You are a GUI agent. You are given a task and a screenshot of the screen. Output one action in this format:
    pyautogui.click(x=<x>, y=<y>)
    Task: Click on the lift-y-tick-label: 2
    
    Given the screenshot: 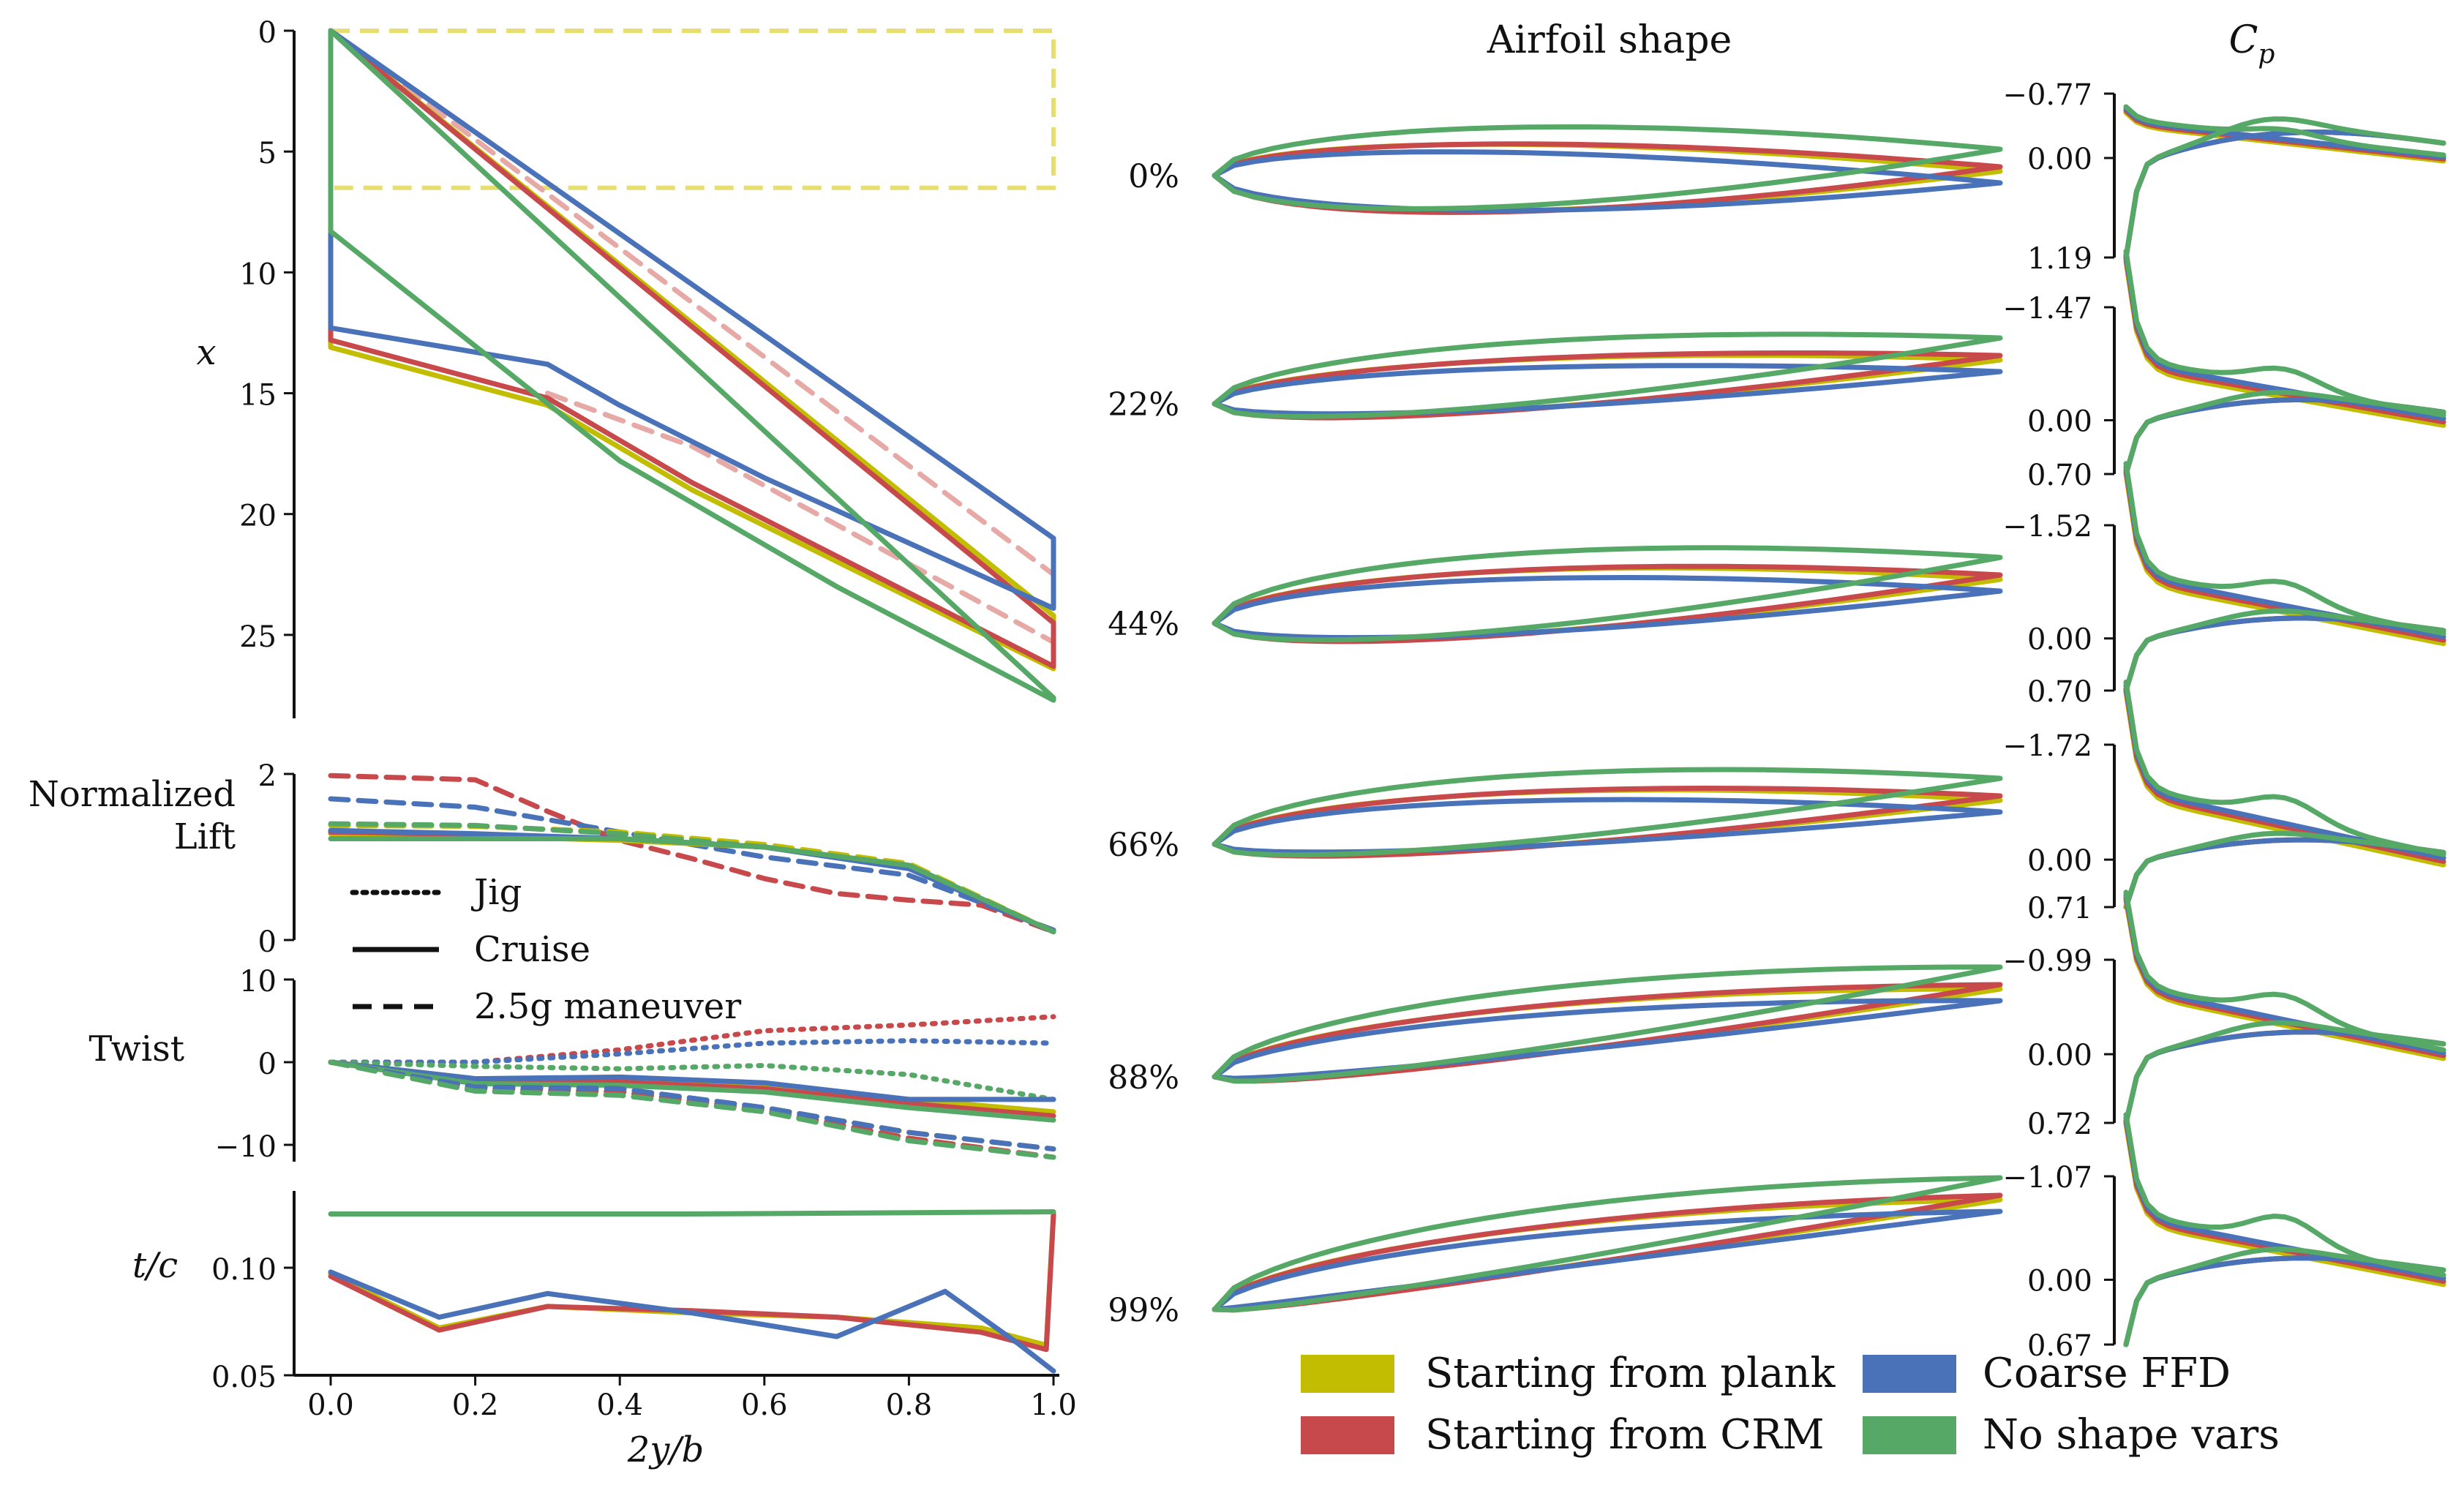 What is the action you would take?
    pyautogui.click(x=267, y=776)
    